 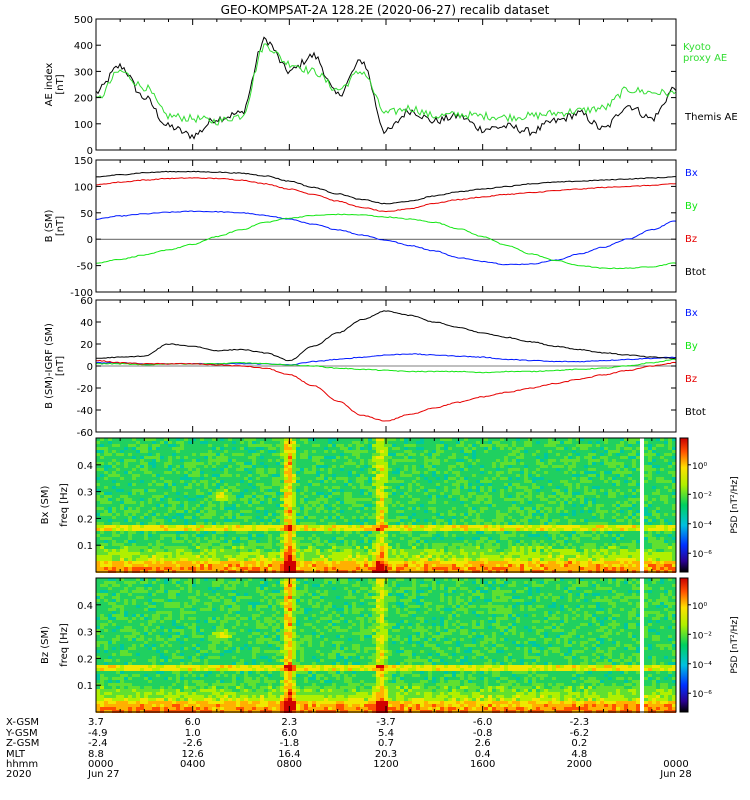 What do you see at coordinates (96, 722) in the screenshot?
I see `footer-cell: 3.7` at bounding box center [96, 722].